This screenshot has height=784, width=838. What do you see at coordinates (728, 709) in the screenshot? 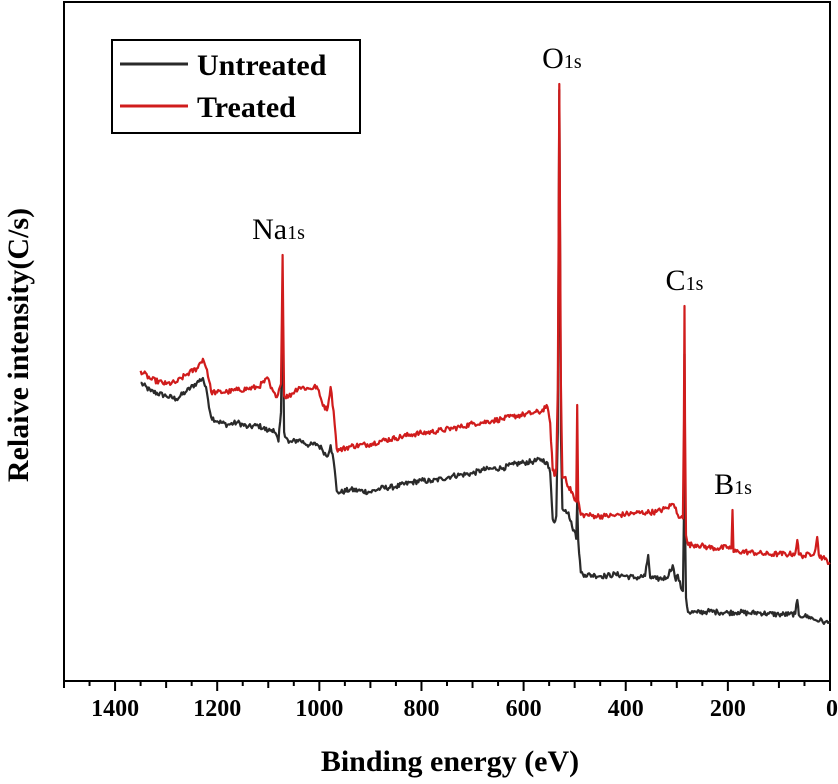
I see `x-tick-label: 200` at bounding box center [728, 709].